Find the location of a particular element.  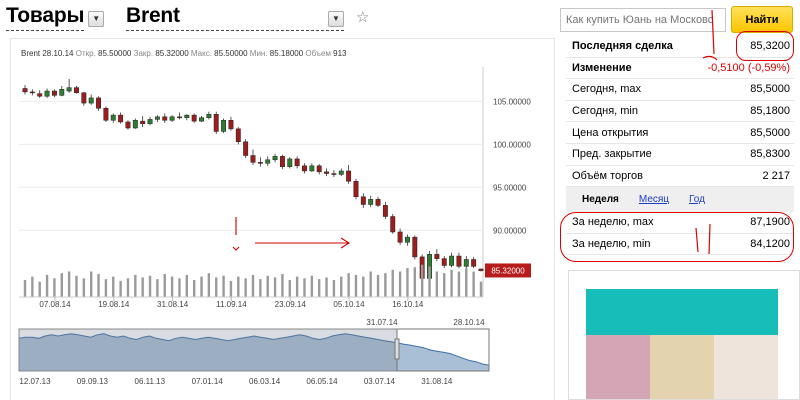

ad-banner is located at coordinates (684, 335).